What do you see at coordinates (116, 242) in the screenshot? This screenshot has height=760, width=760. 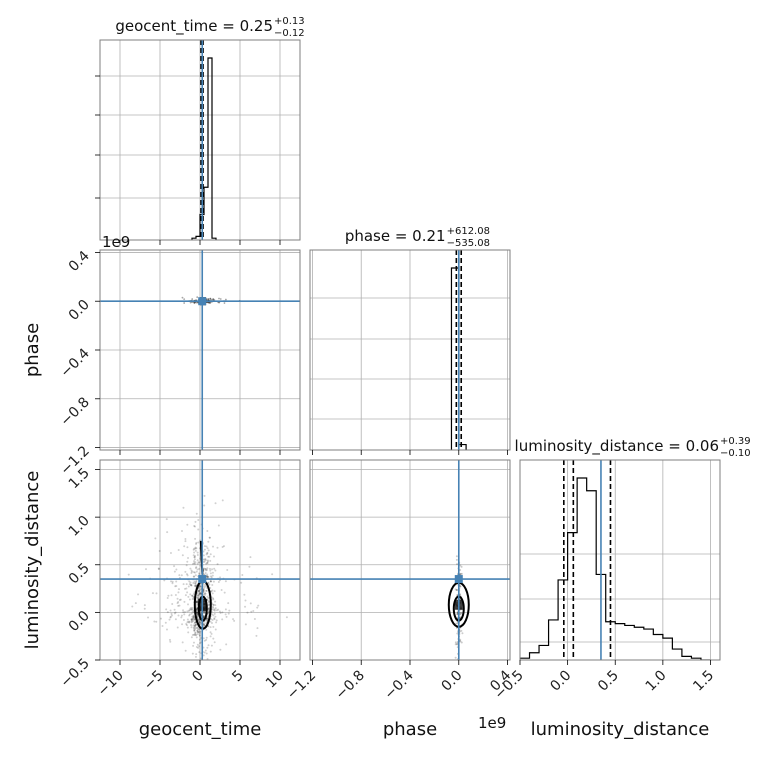 I see `phase-y-offset-label: 1e9` at bounding box center [116, 242].